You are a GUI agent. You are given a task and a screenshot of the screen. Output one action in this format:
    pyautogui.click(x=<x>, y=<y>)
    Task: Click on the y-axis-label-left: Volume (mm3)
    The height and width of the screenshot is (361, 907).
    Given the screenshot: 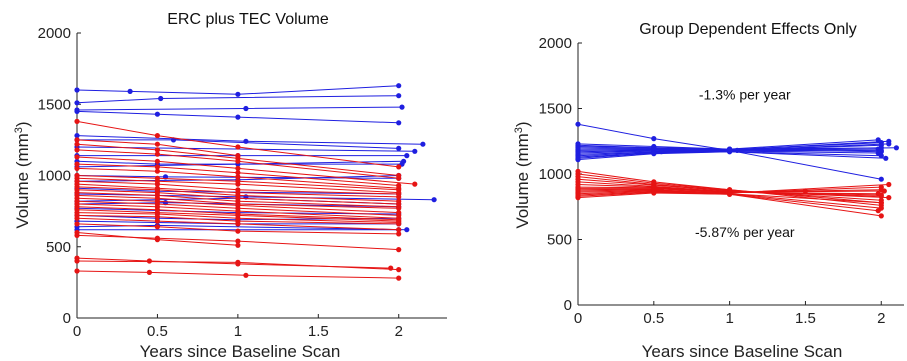 What is the action you would take?
    pyautogui.click(x=22, y=174)
    